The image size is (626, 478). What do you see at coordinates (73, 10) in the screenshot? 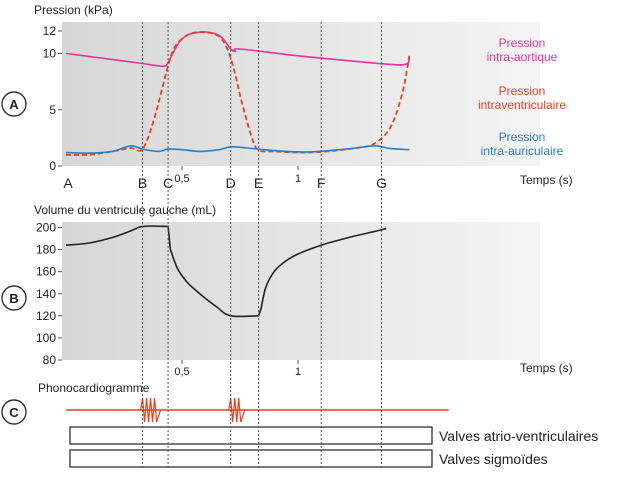
I see `pressure-y-axis-label: Pression (kPa)` at bounding box center [73, 10].